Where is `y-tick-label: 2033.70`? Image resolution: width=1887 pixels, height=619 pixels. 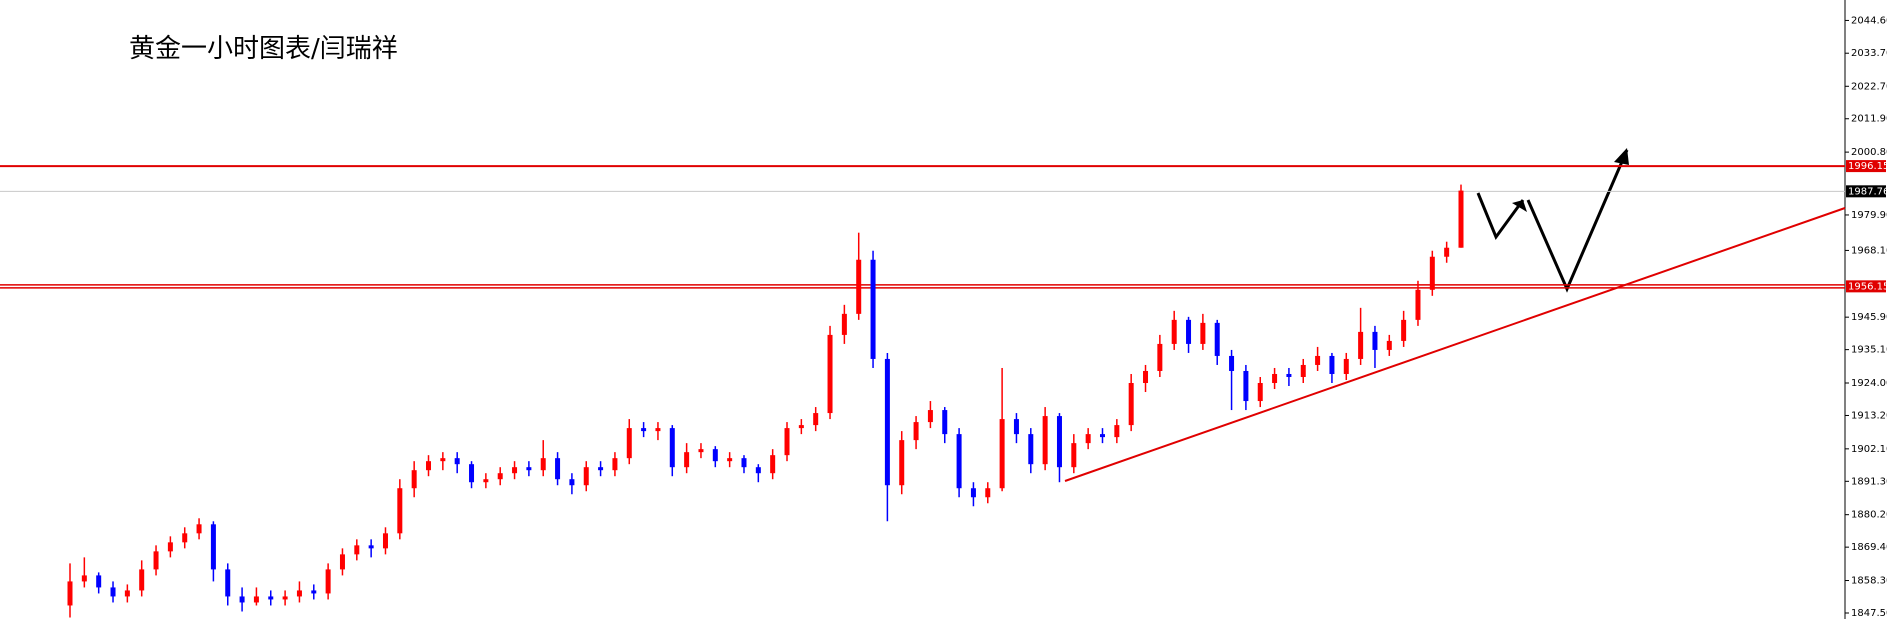 y-tick-label: 2033.70 is located at coordinates (1869, 53).